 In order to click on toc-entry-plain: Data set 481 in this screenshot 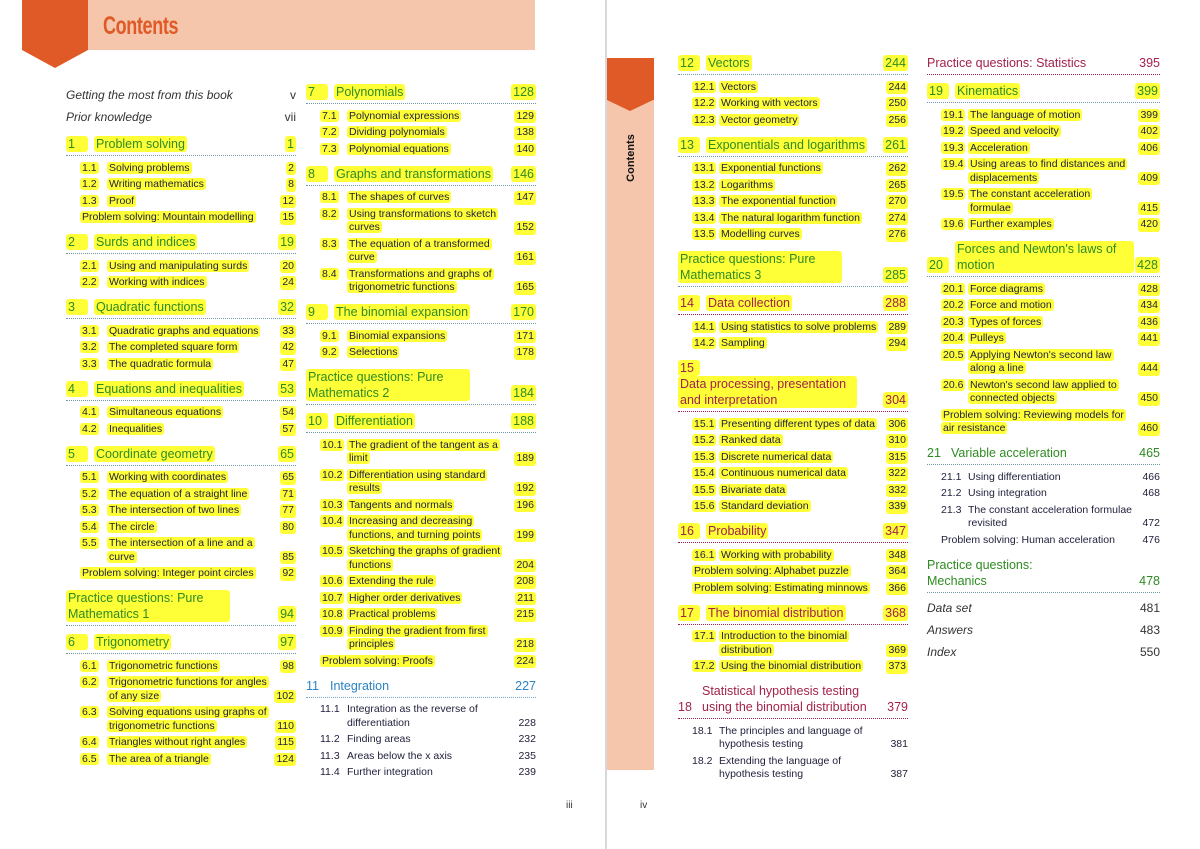, I will do `click(1043, 608)`.